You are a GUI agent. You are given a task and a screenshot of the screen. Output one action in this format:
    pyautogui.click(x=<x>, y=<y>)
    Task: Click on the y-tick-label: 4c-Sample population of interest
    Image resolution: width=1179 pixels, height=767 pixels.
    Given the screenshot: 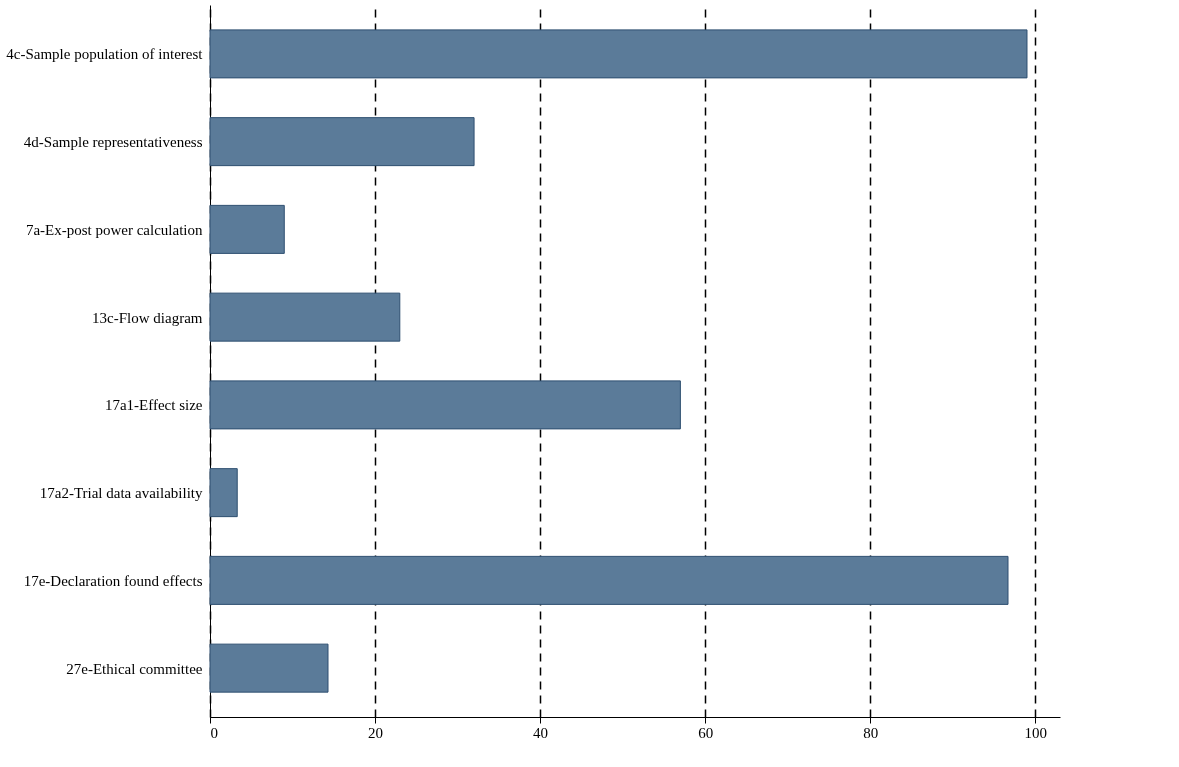 What is the action you would take?
    pyautogui.click(x=105, y=54)
    